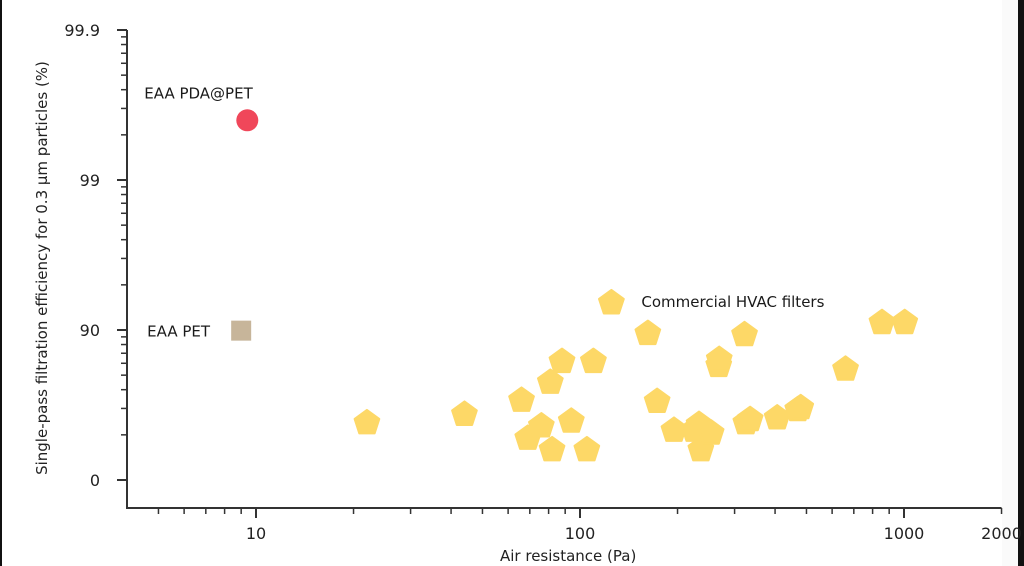  What do you see at coordinates (1021, 283) in the screenshot?
I see `window-border-right` at bounding box center [1021, 283].